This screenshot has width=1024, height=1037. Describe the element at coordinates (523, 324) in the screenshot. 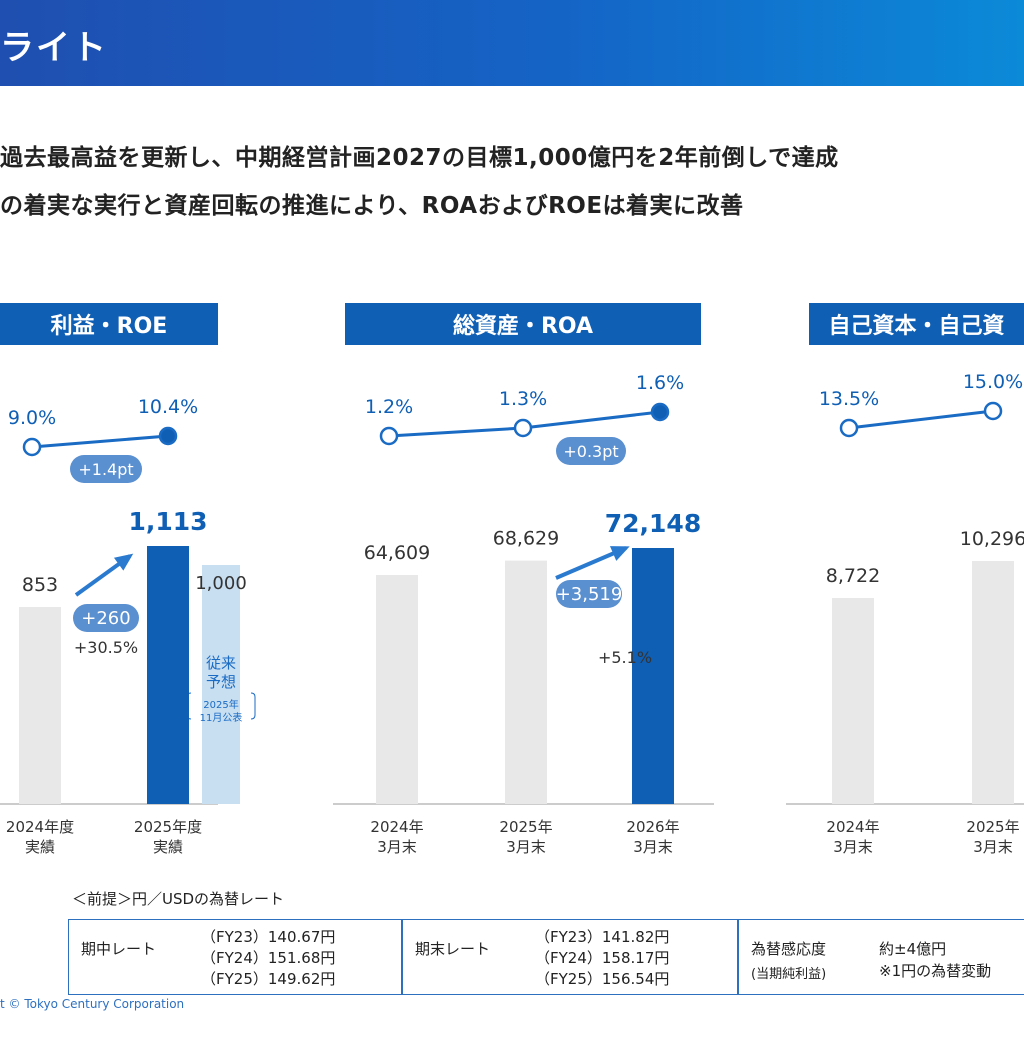

I see `panel-title-assets-roa: 総資産・ROA` at that location.